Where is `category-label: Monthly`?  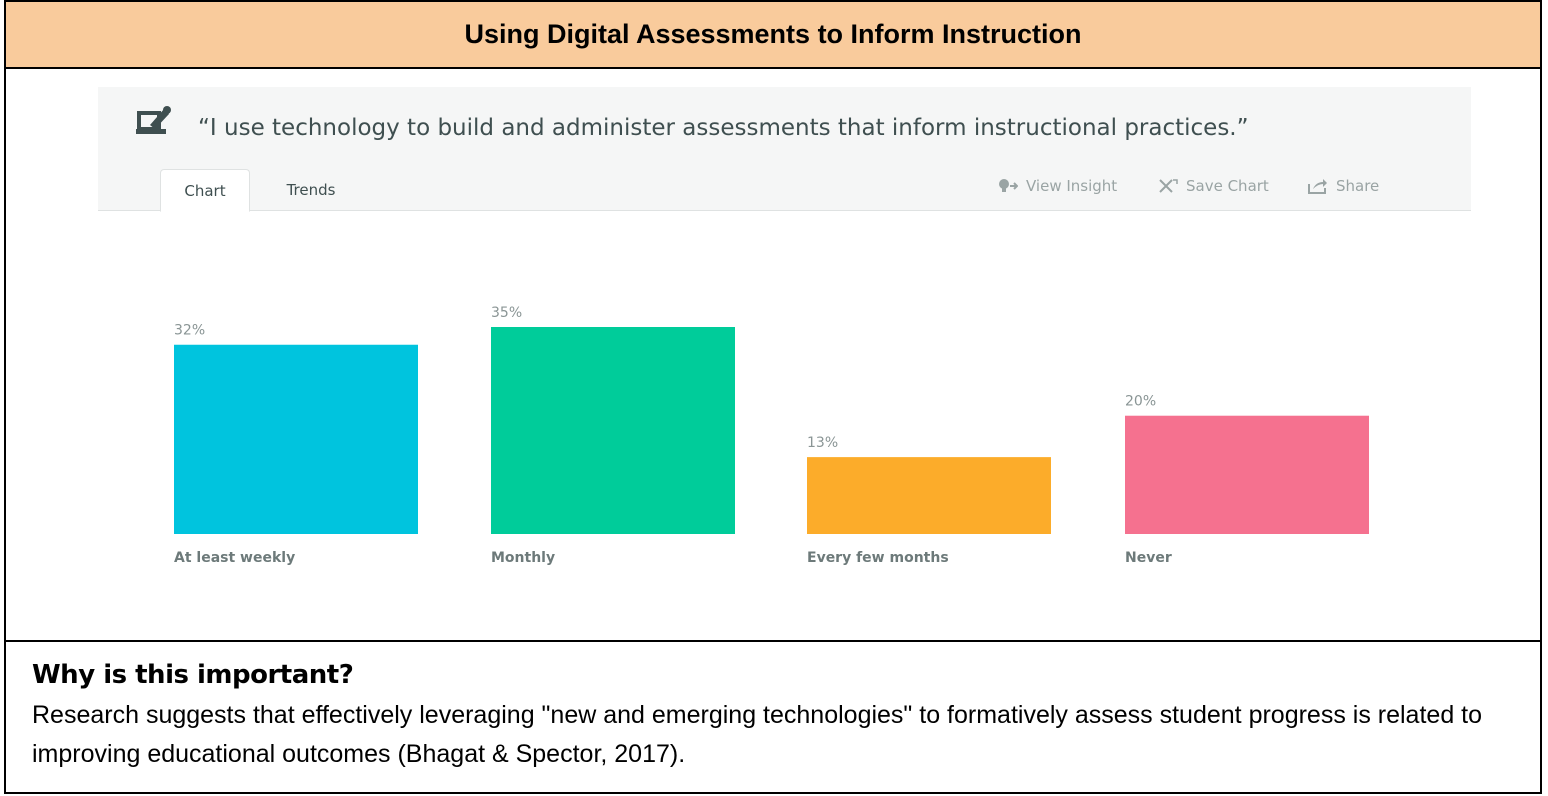 category-label: Monthly is located at coordinates (523, 558).